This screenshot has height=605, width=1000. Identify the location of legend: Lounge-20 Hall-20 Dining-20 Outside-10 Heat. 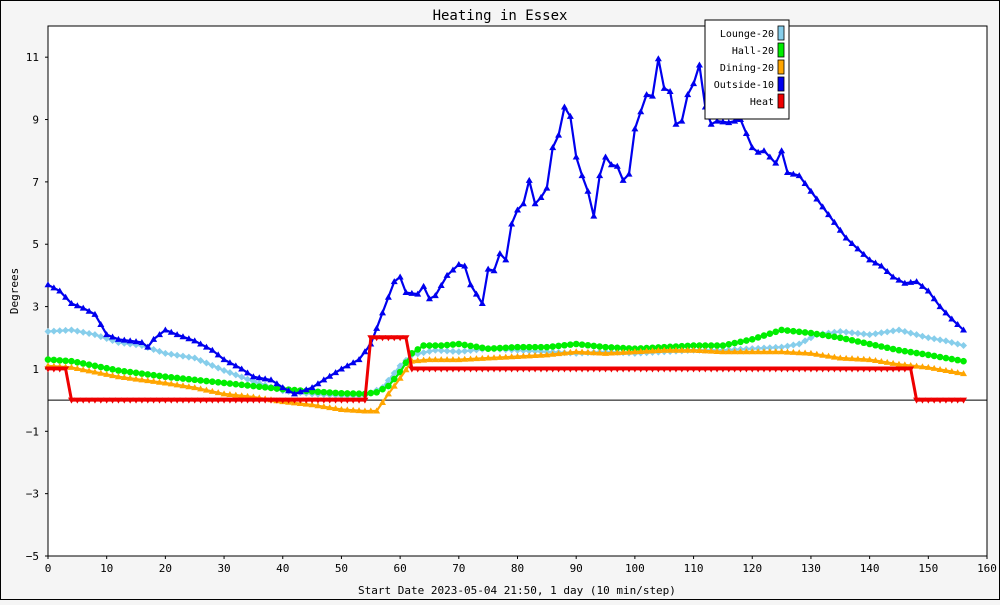
(747, 69).